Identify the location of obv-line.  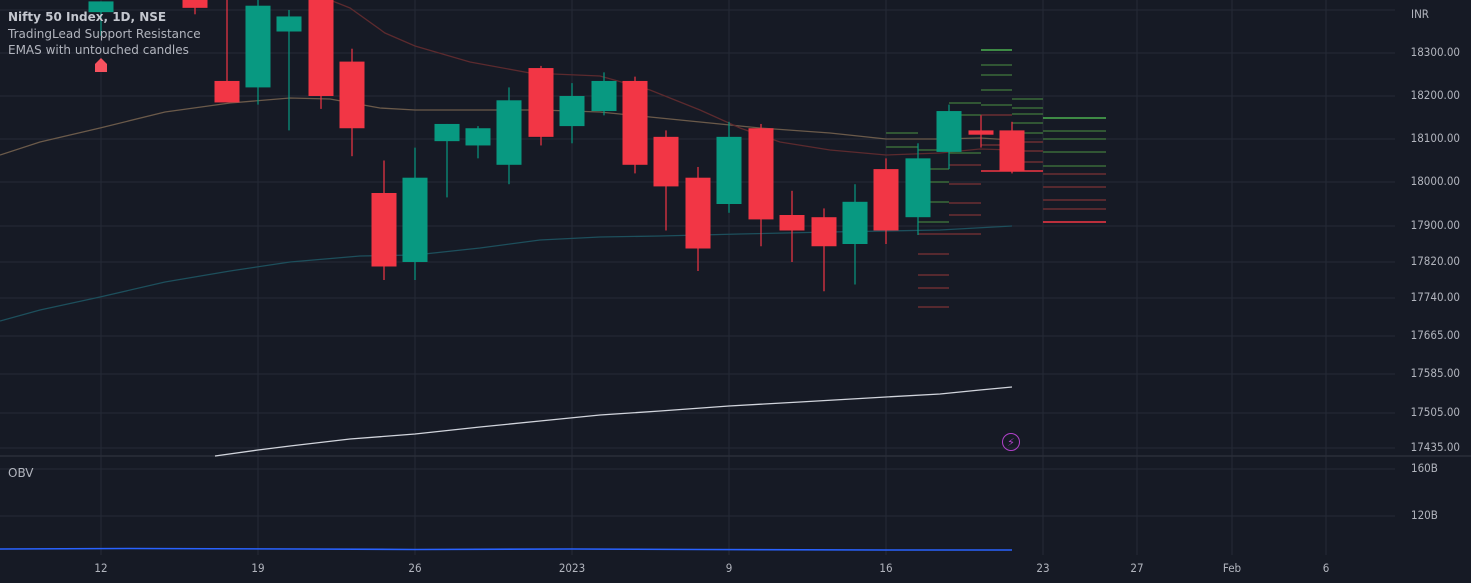
(506, 549).